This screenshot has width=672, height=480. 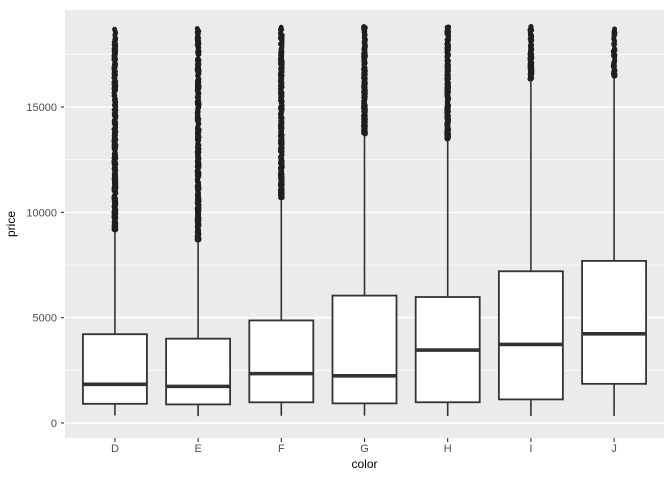 What do you see at coordinates (530, 449) in the screenshot?
I see `x-tick-label-I: I` at bounding box center [530, 449].